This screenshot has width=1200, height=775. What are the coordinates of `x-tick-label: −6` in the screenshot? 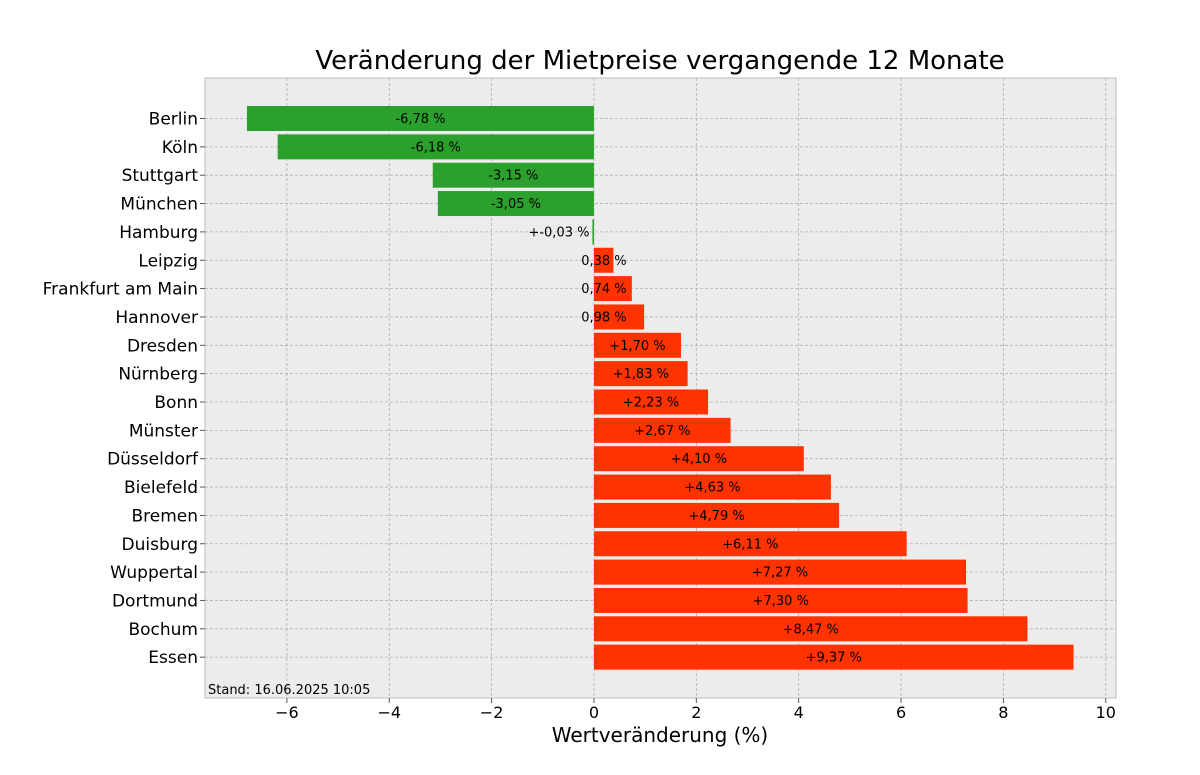 It's located at (287, 712).